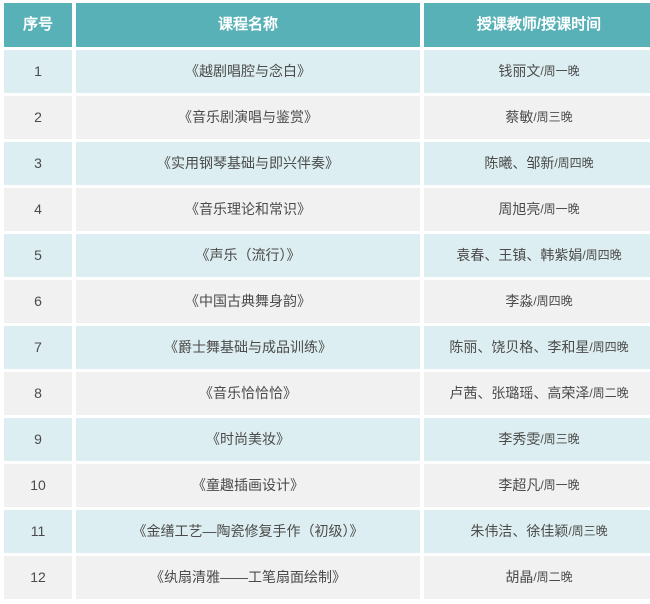  What do you see at coordinates (248, 163) in the screenshot?
I see `course-name: 《实用钢琴基础与即兴伴奏》` at bounding box center [248, 163].